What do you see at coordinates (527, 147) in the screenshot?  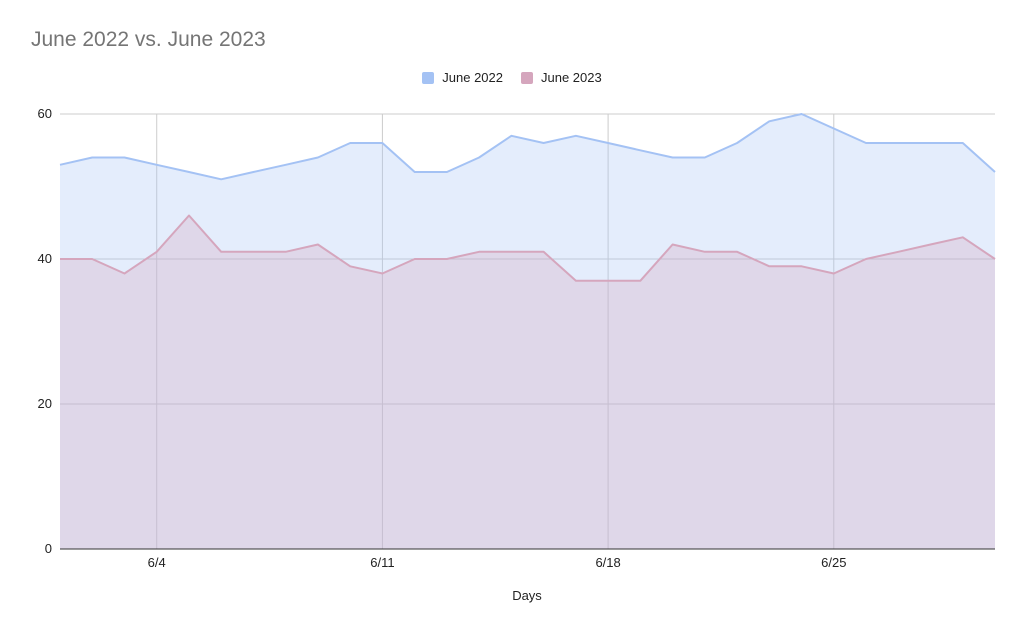 I see `series-1-line` at bounding box center [527, 147].